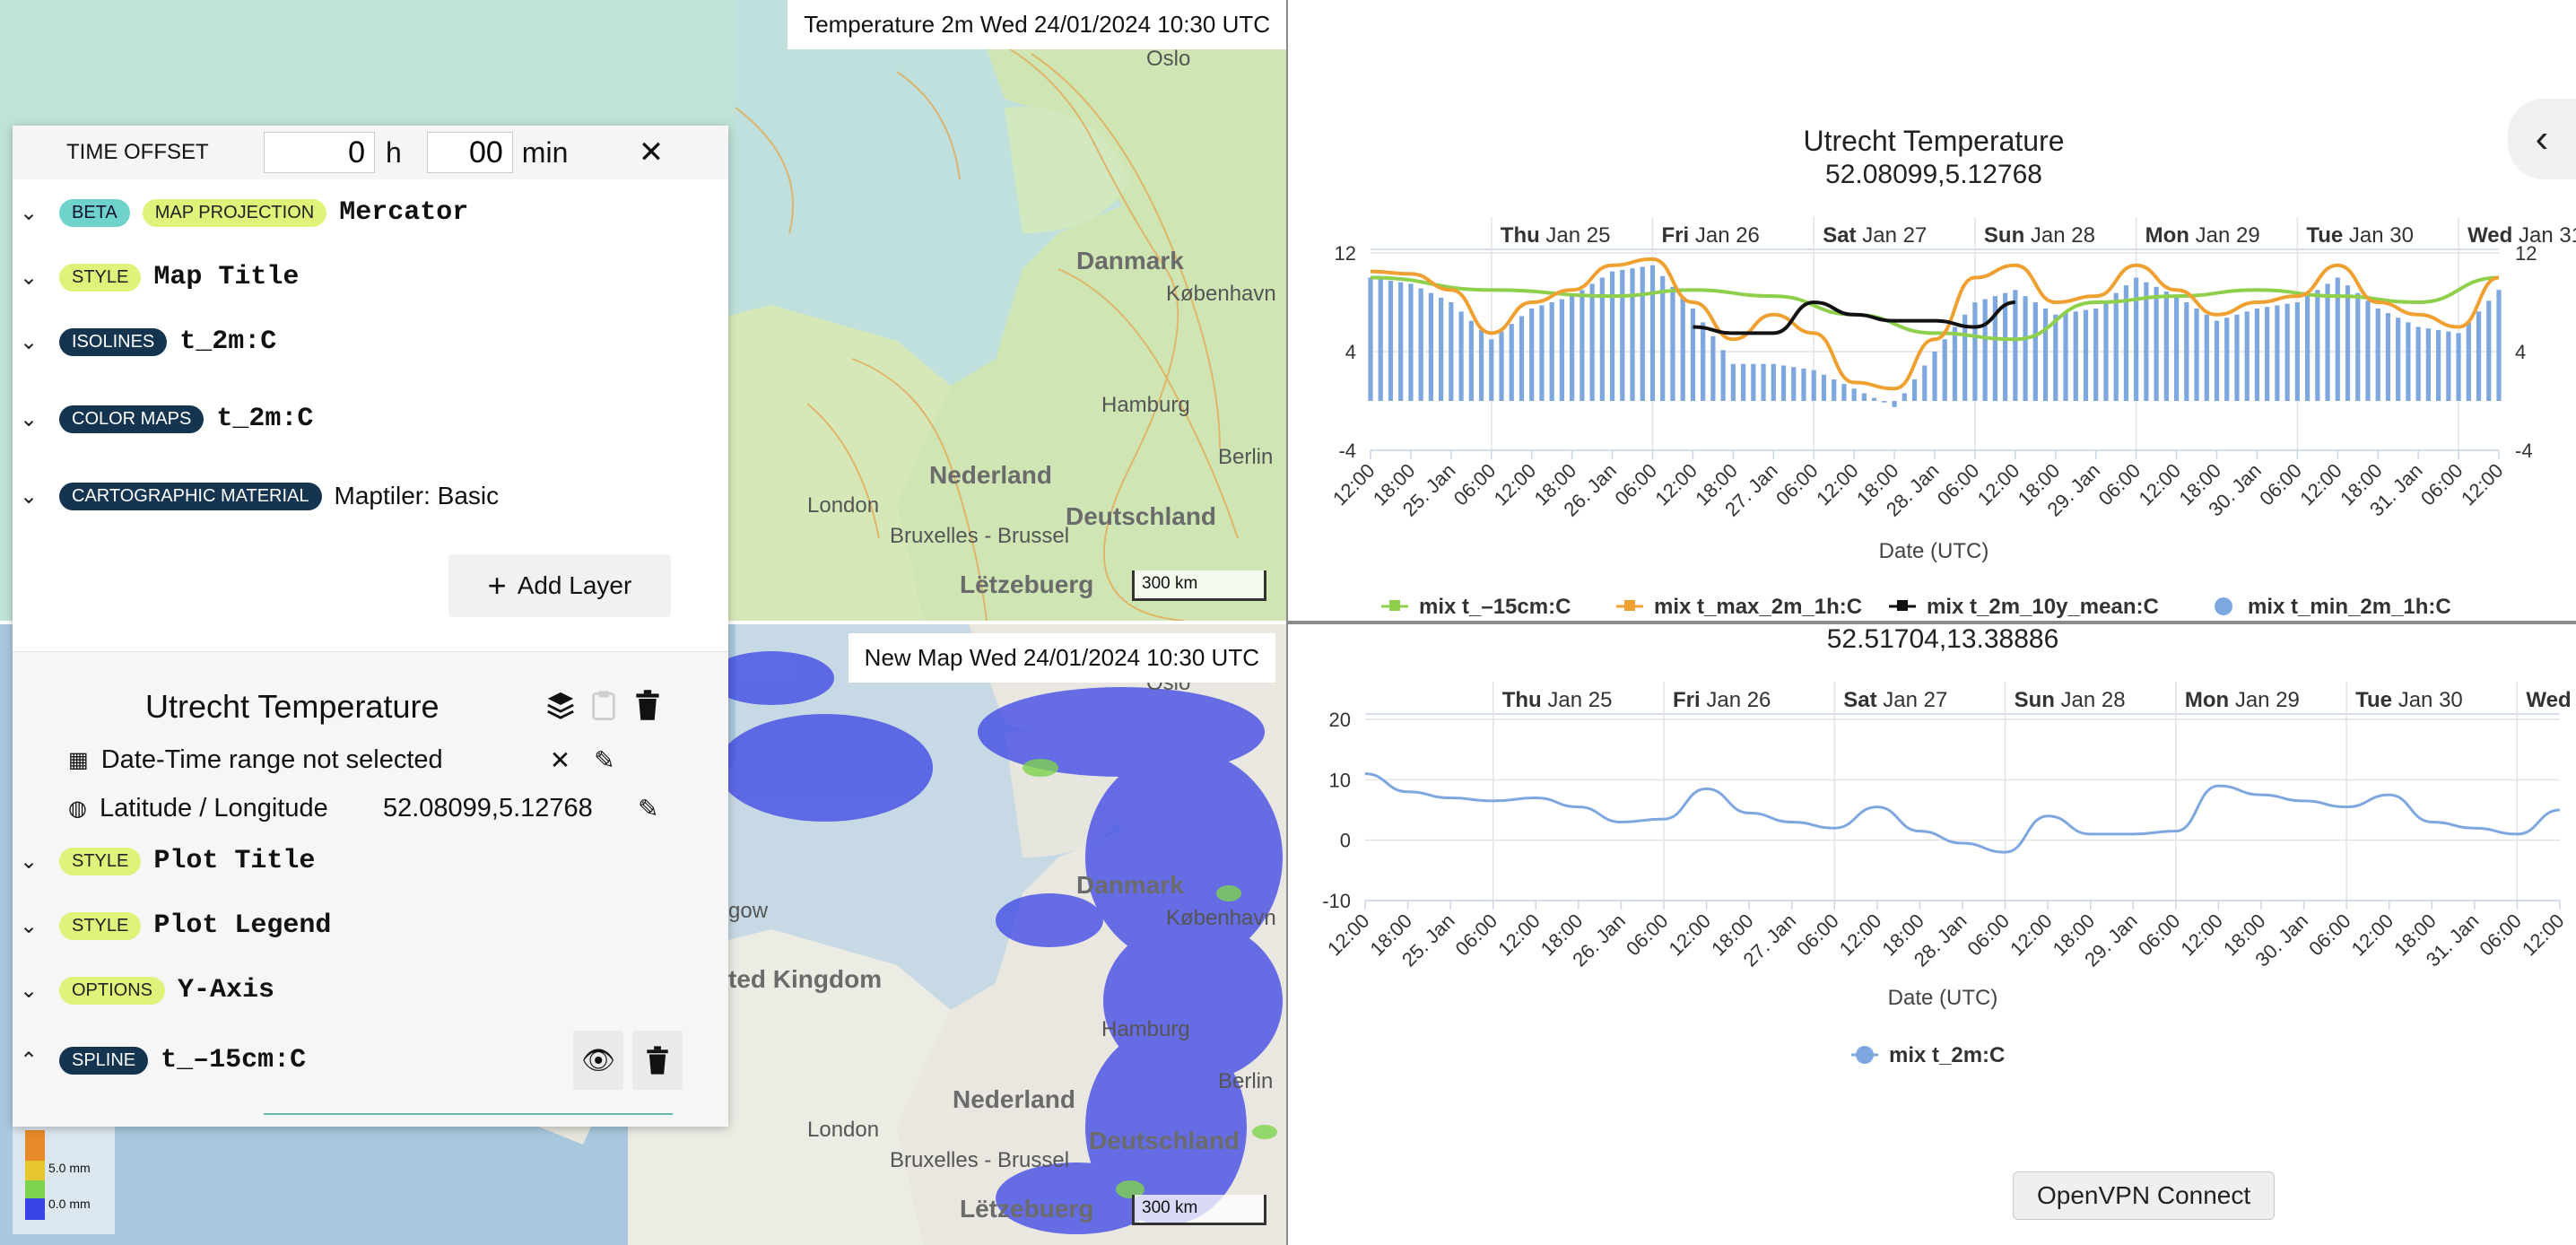 The height and width of the screenshot is (1245, 2576). What do you see at coordinates (370, 341) in the screenshot?
I see `layer-row-isolines: ⌄ ISOLINES t_2m:C` at bounding box center [370, 341].